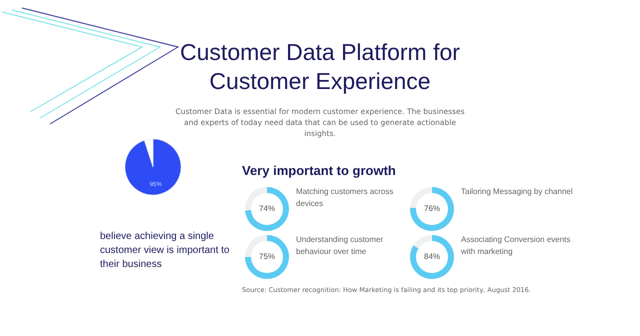  I want to click on text: Associating Conversion events with marketing, so click(516, 246).